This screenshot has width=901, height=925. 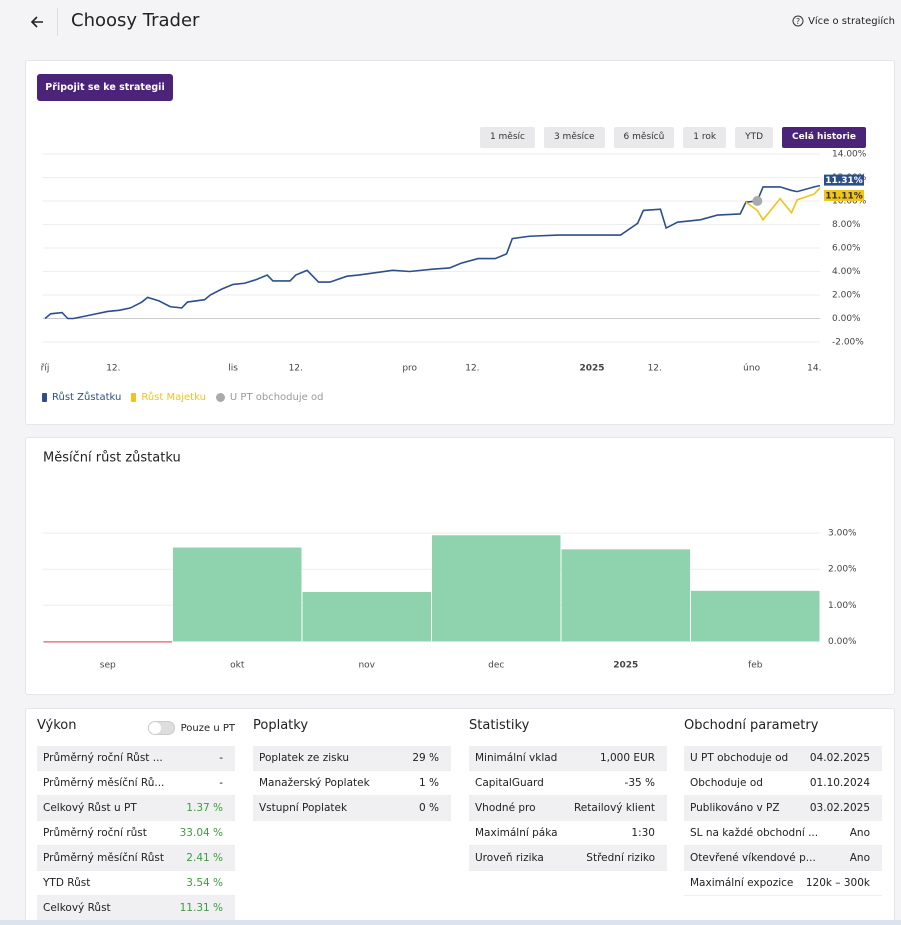 I want to click on table-row: U PT obchoduje od 04.02.2025, so click(x=783, y=758).